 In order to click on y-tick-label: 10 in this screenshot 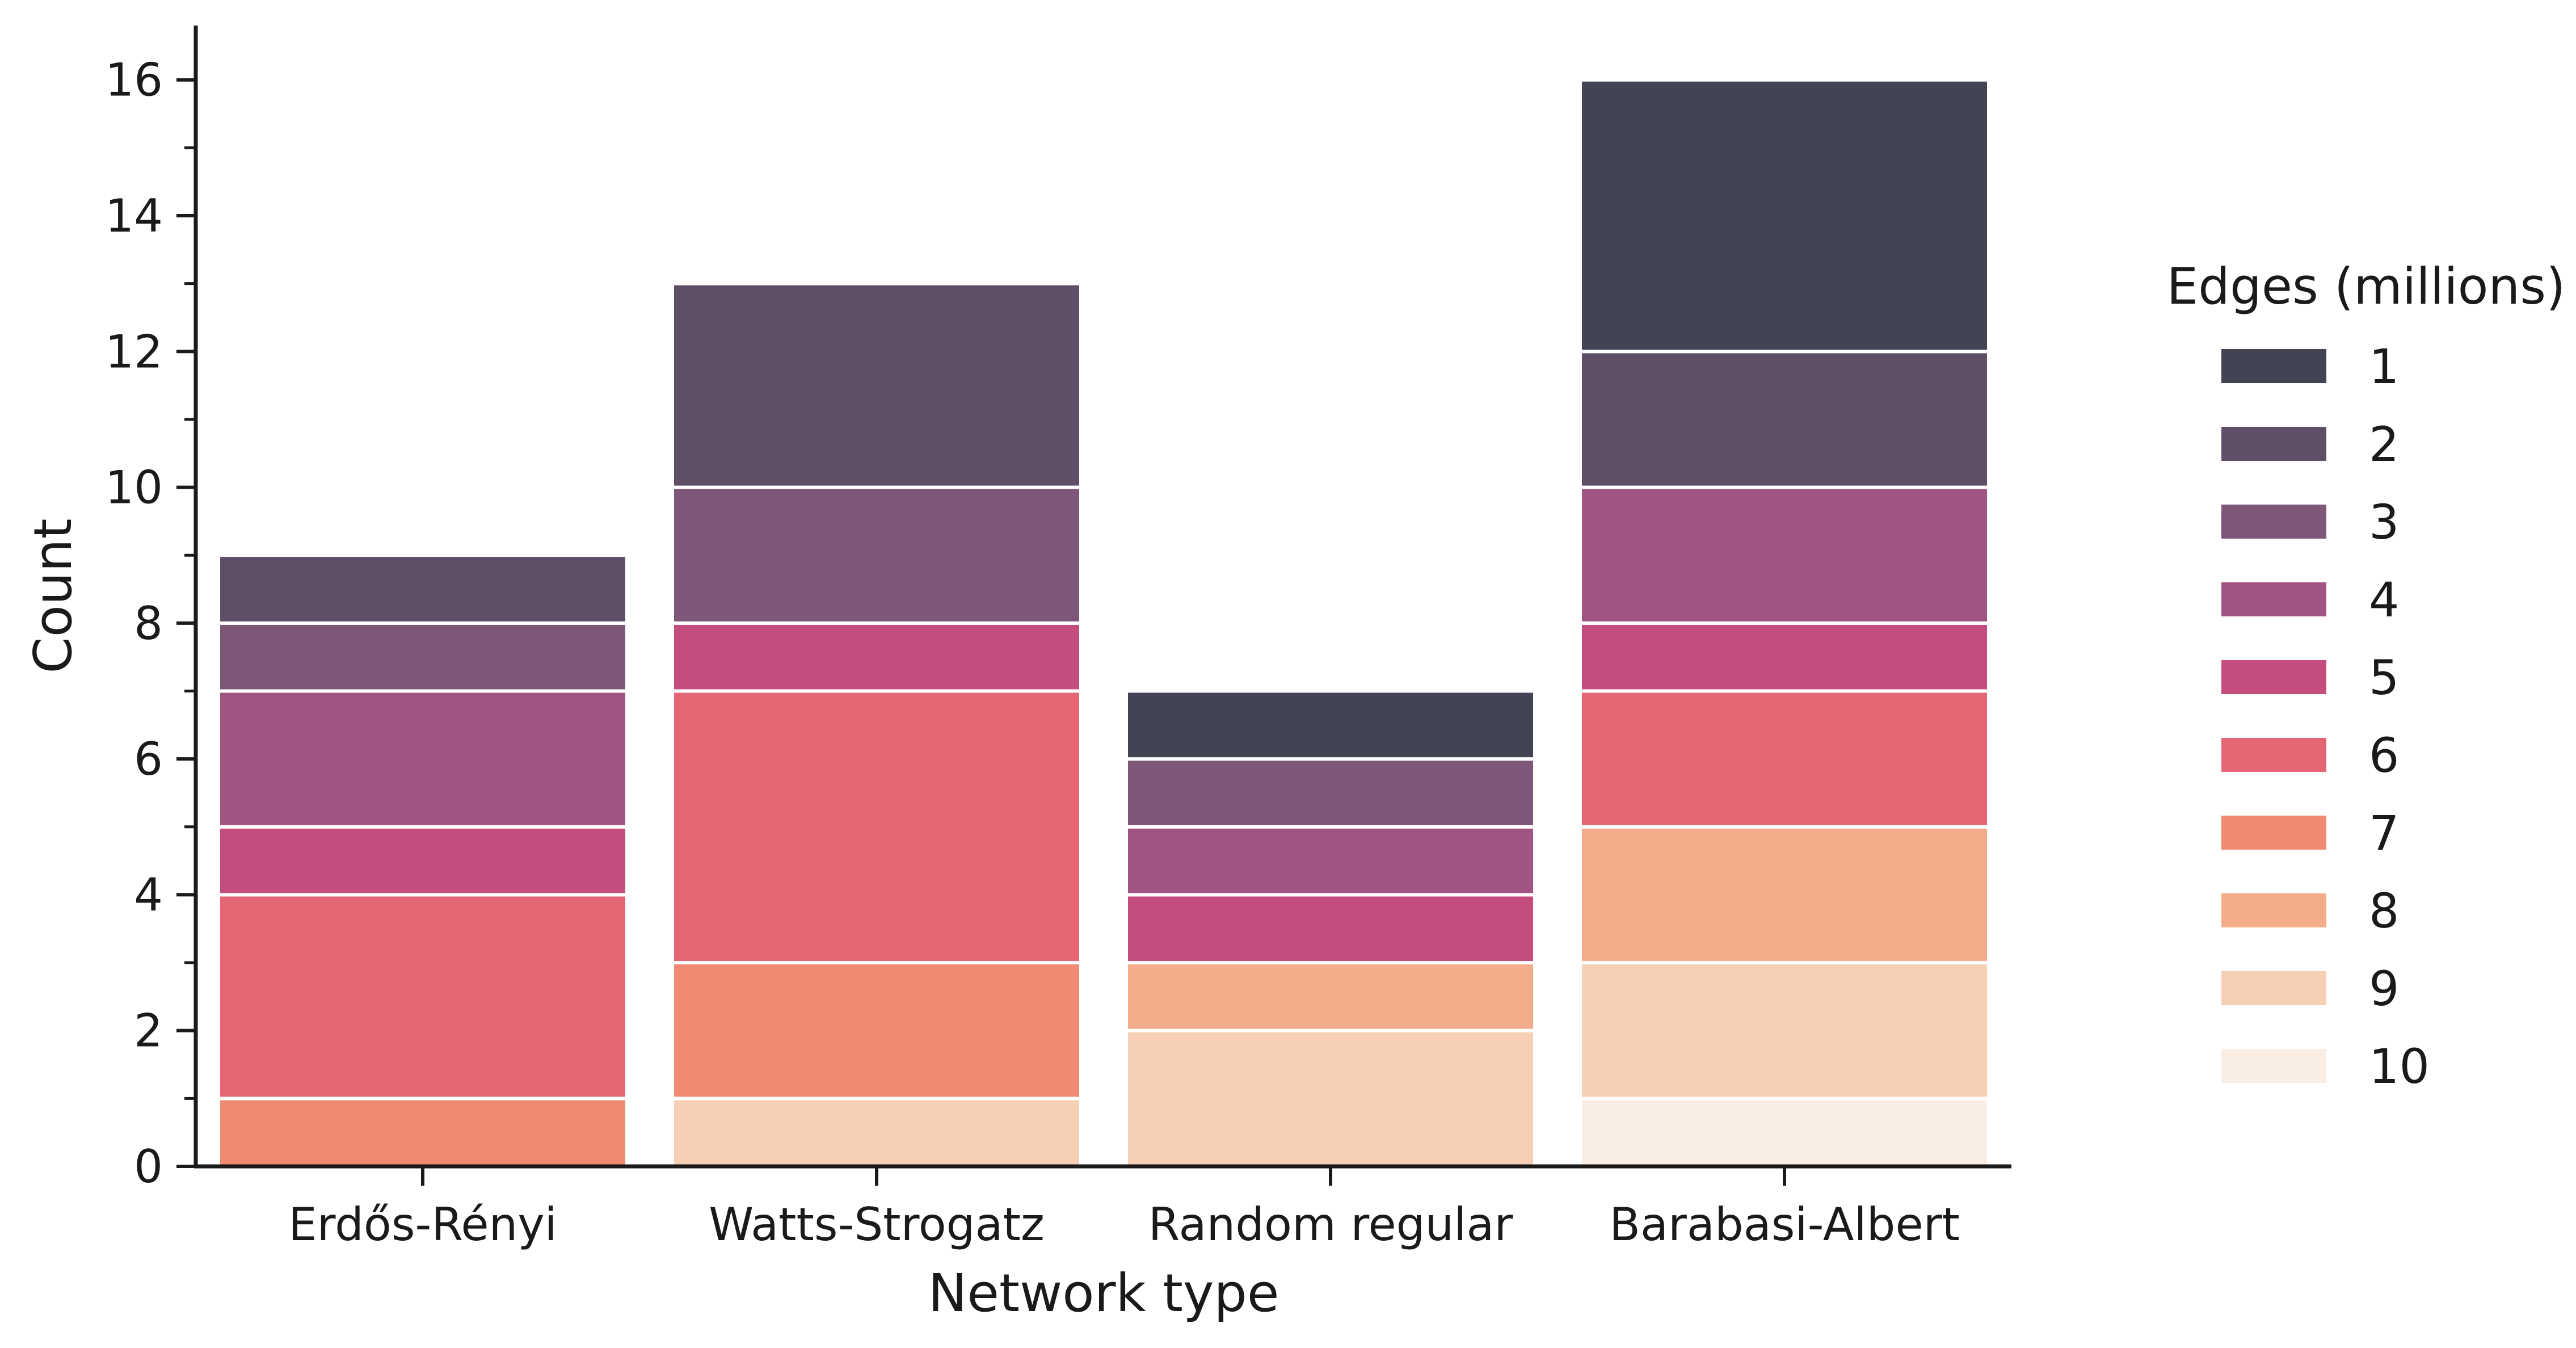, I will do `click(134, 487)`.